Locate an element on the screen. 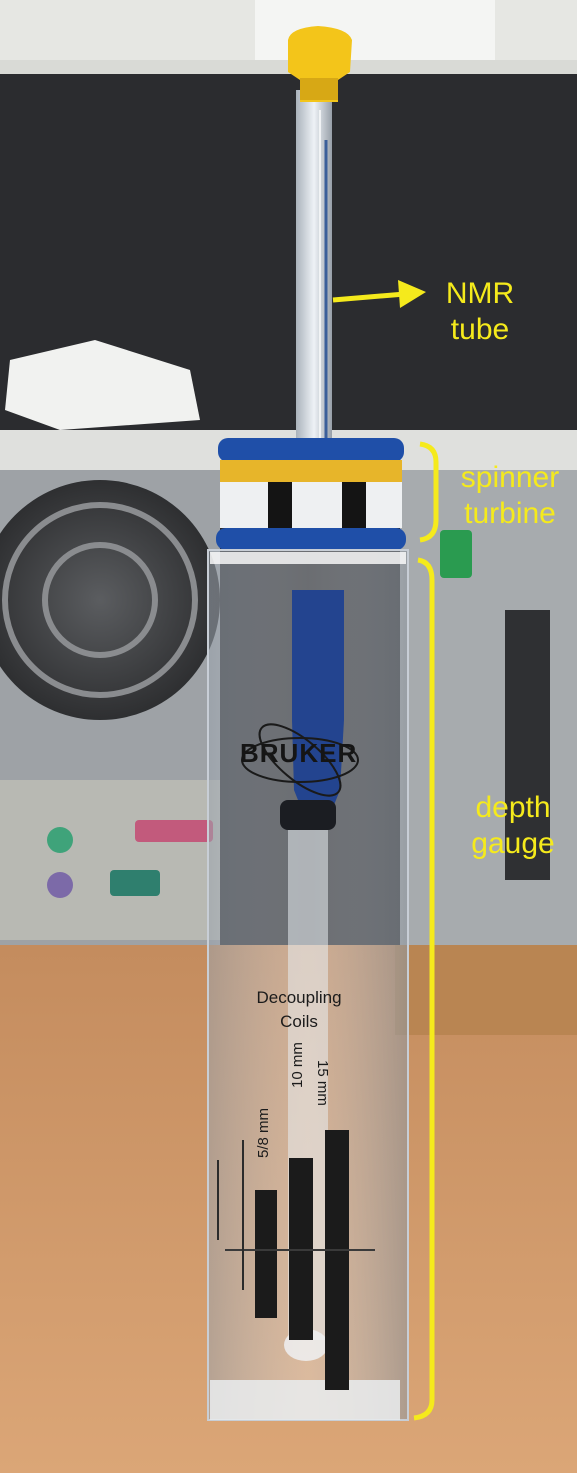  spinner-top-ring is located at coordinates (311, 450).